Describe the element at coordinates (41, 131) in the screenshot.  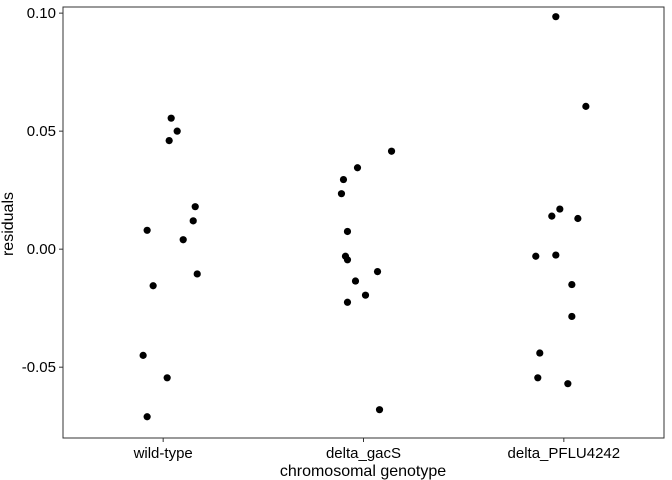
I see `y-tick-label: 0.05` at that location.